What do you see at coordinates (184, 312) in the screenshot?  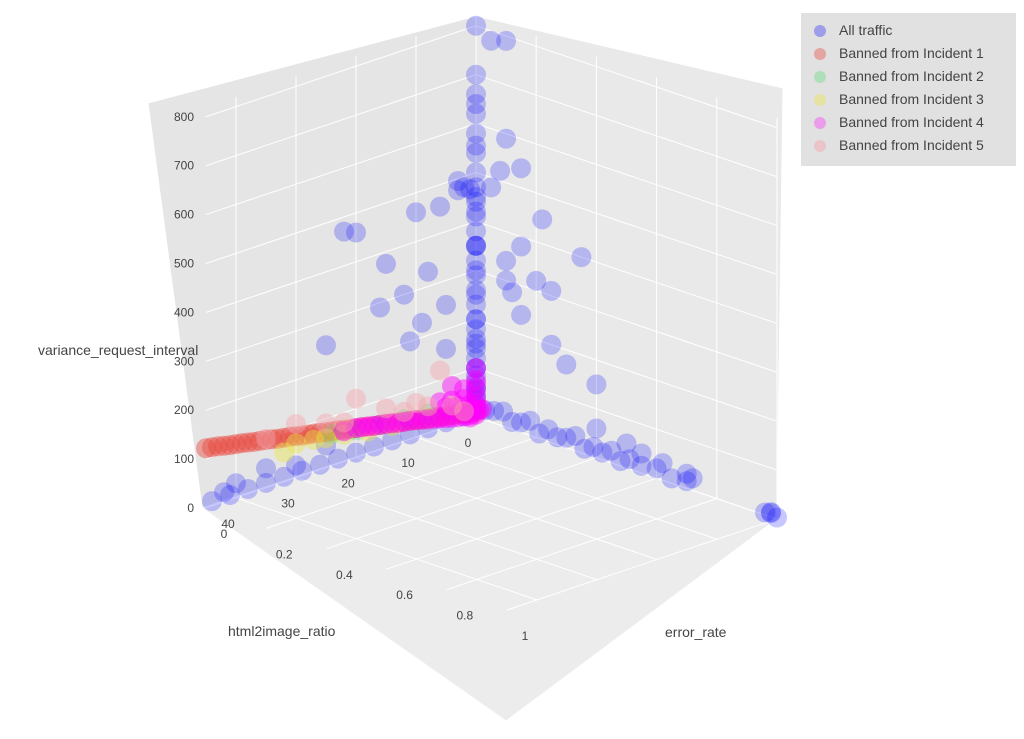 I see `z-tick-label: 400` at bounding box center [184, 312].